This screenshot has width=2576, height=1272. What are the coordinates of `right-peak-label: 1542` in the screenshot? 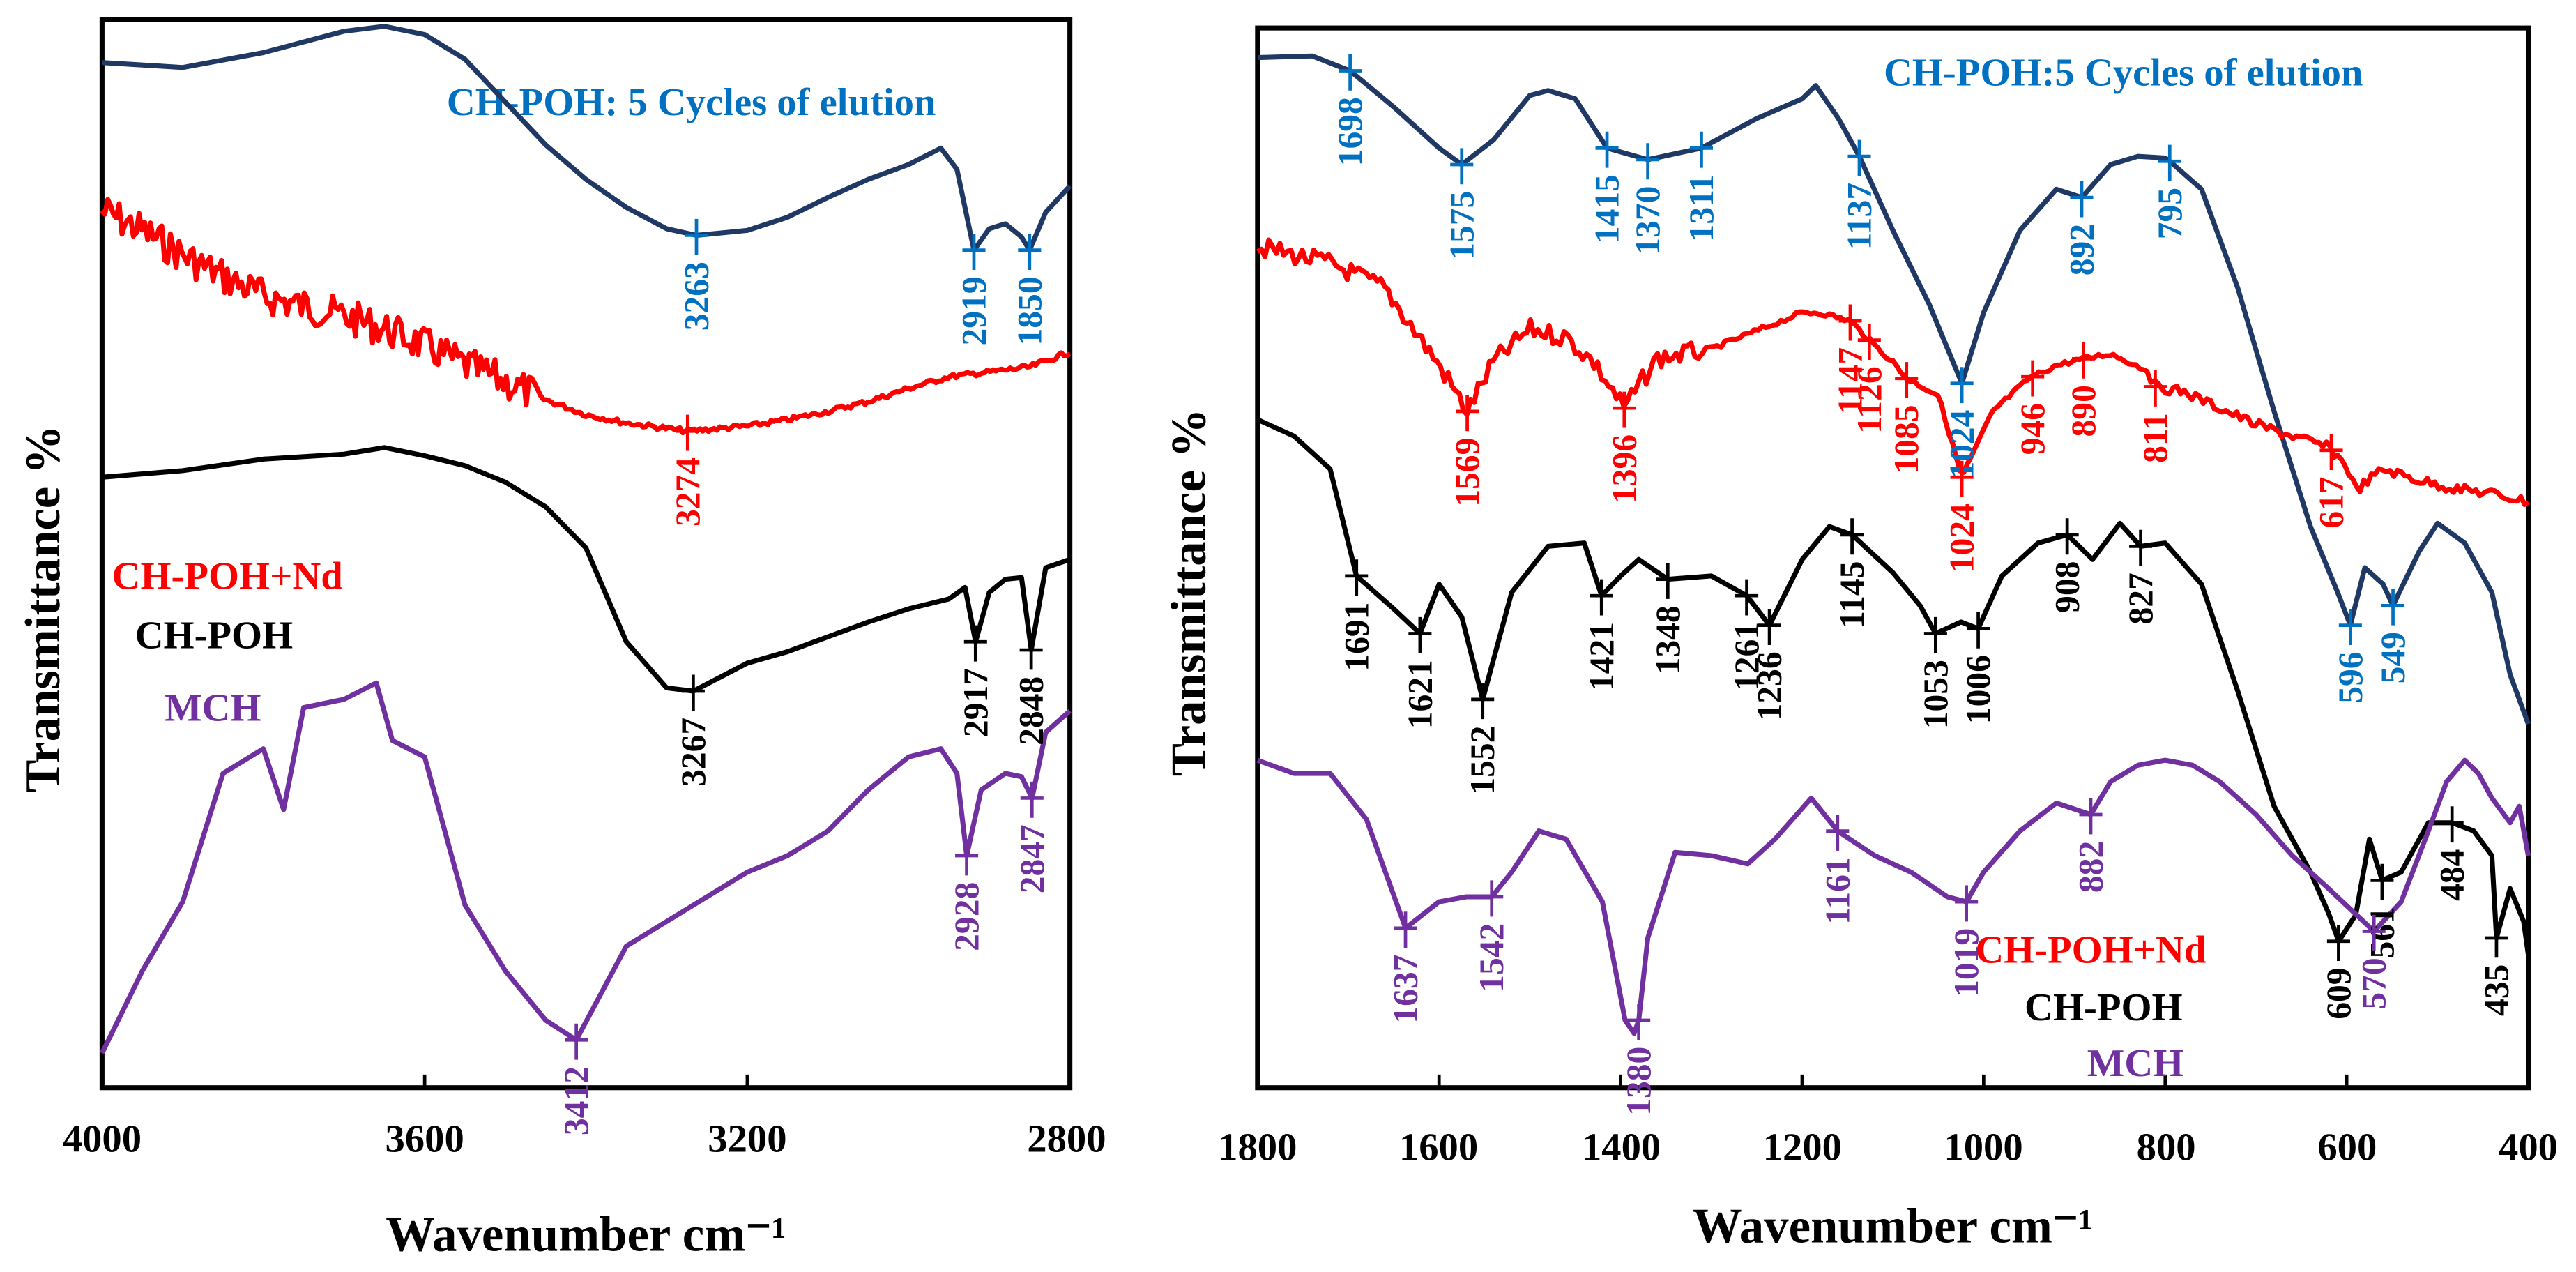 It's located at (1491, 957).